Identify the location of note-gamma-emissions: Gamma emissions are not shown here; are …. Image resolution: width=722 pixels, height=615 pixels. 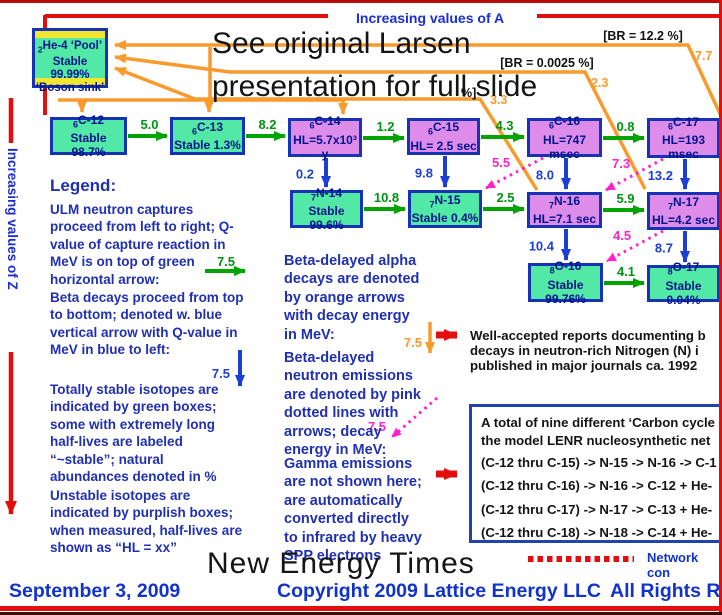
(353, 510).